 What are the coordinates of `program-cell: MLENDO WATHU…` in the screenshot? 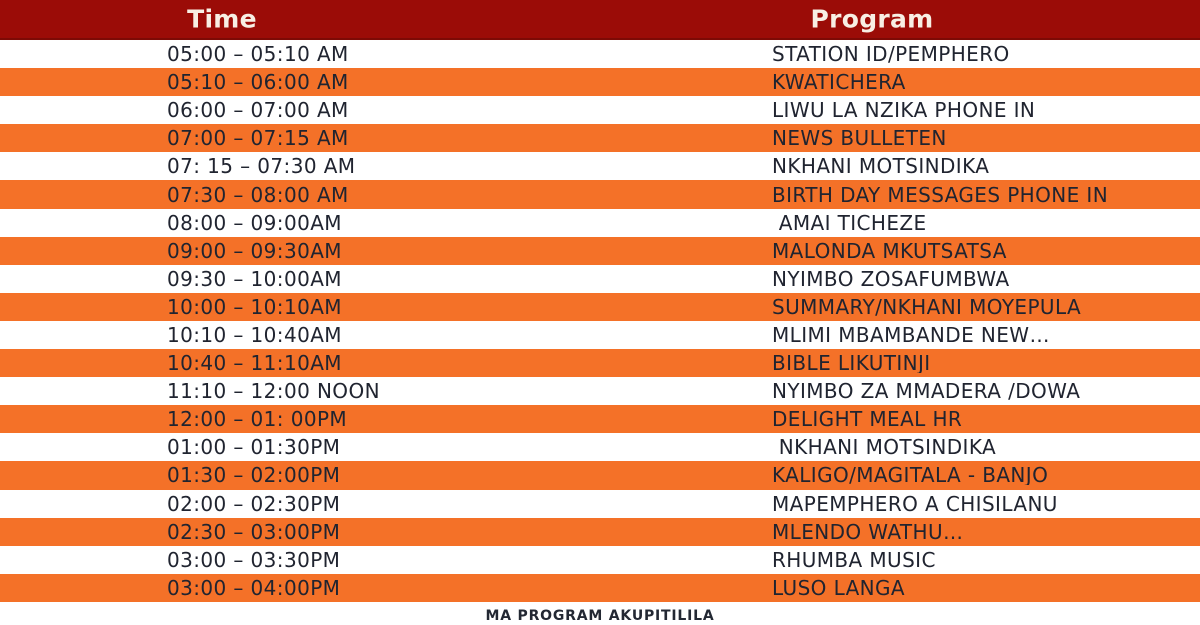 It's located at (868, 531).